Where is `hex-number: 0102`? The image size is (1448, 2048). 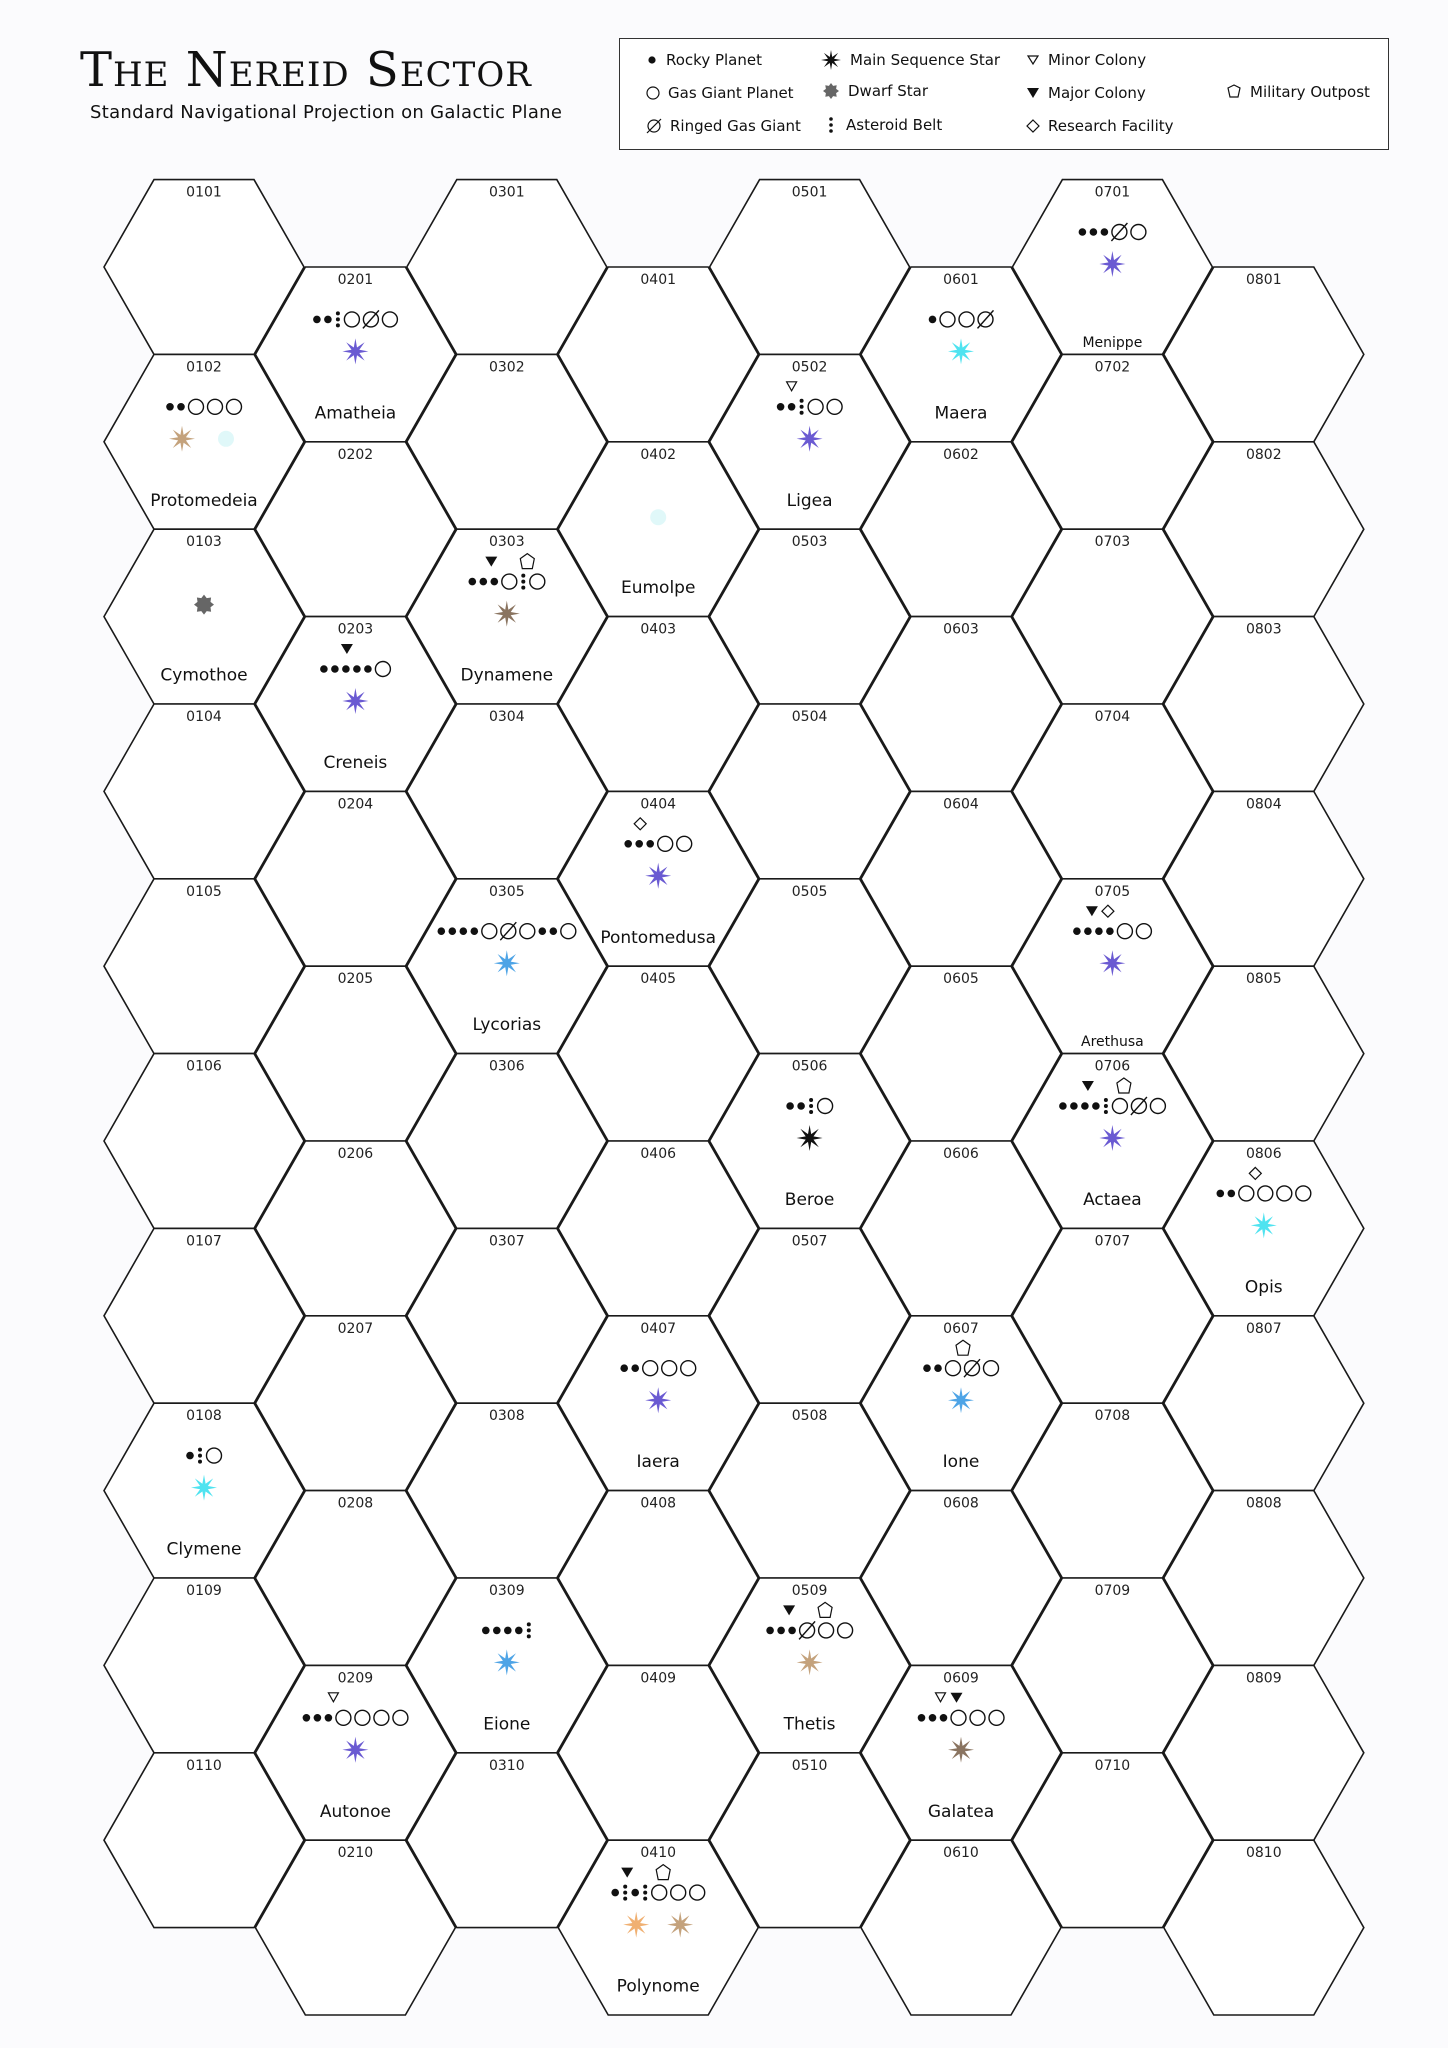
hex-number: 0102 is located at coordinates (204, 367).